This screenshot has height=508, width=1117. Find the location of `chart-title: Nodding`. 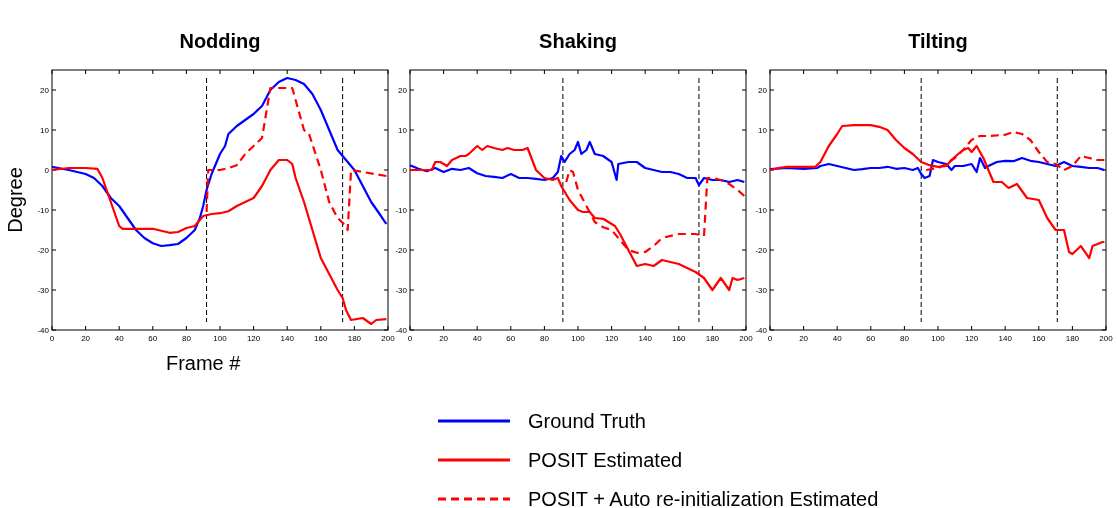

chart-title: Nodding is located at coordinates (220, 41).